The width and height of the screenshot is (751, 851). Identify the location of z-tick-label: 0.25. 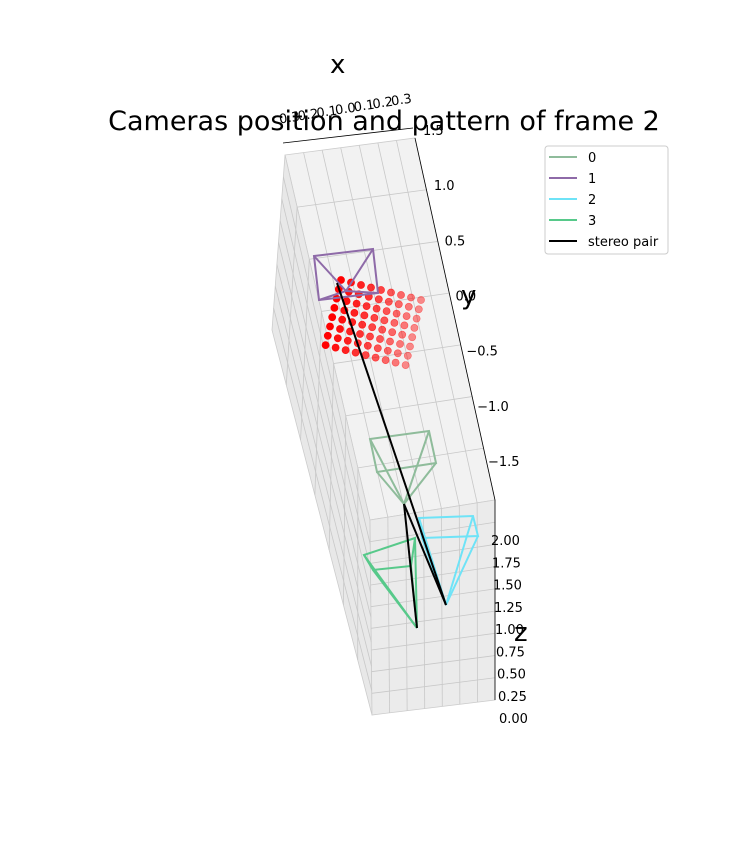
(512, 697).